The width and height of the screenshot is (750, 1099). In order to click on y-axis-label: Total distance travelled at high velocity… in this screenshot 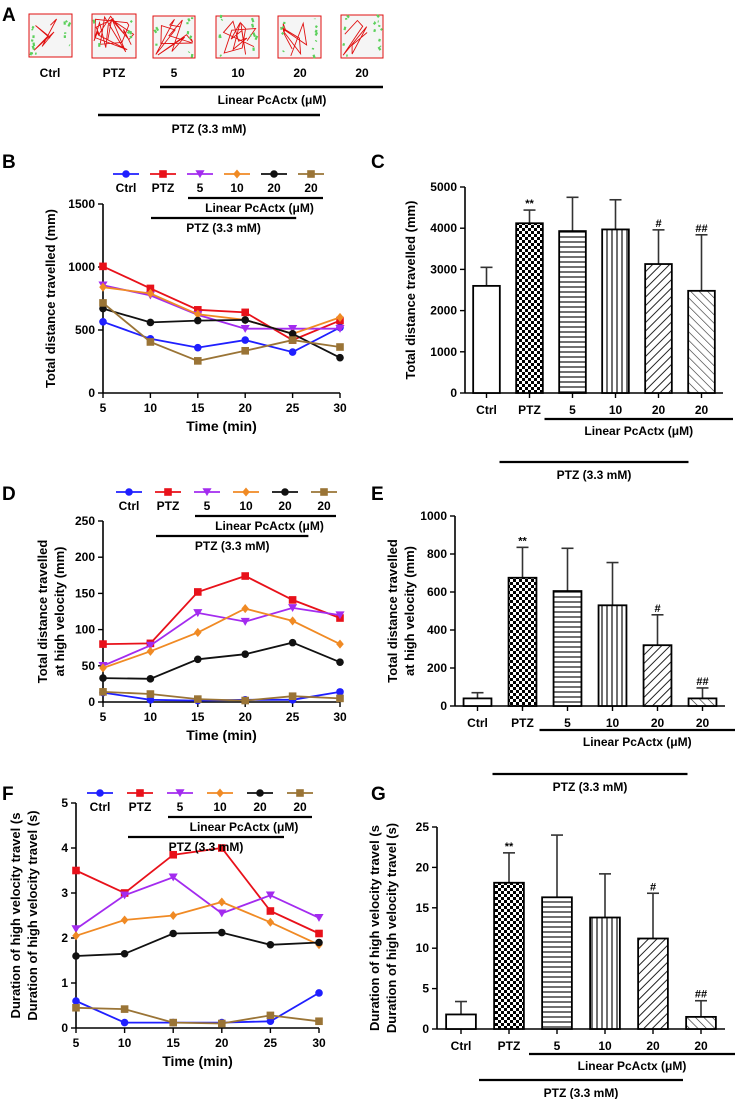, I will do `click(51, 612)`.